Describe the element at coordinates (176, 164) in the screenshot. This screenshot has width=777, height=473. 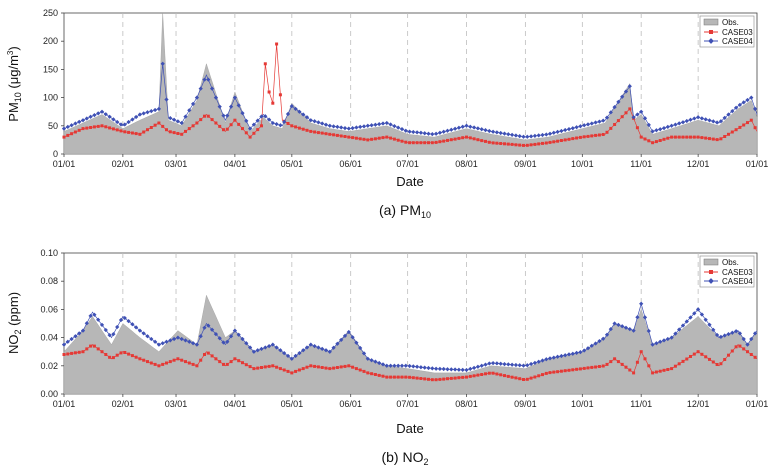
I see `pm10-x-tick-label: 03/01` at that location.